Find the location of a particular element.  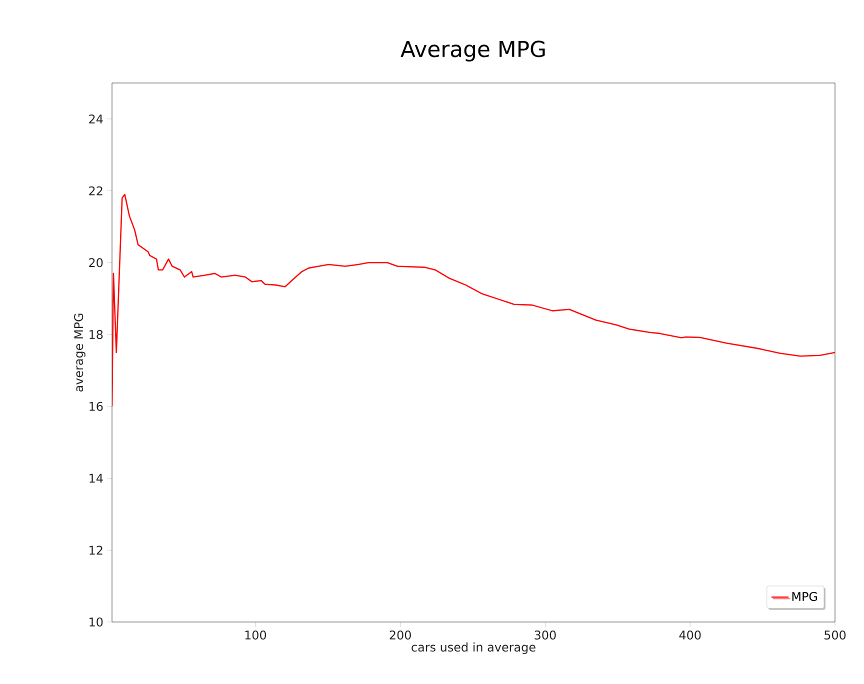

y-tick-label: 22 is located at coordinates (95, 191).